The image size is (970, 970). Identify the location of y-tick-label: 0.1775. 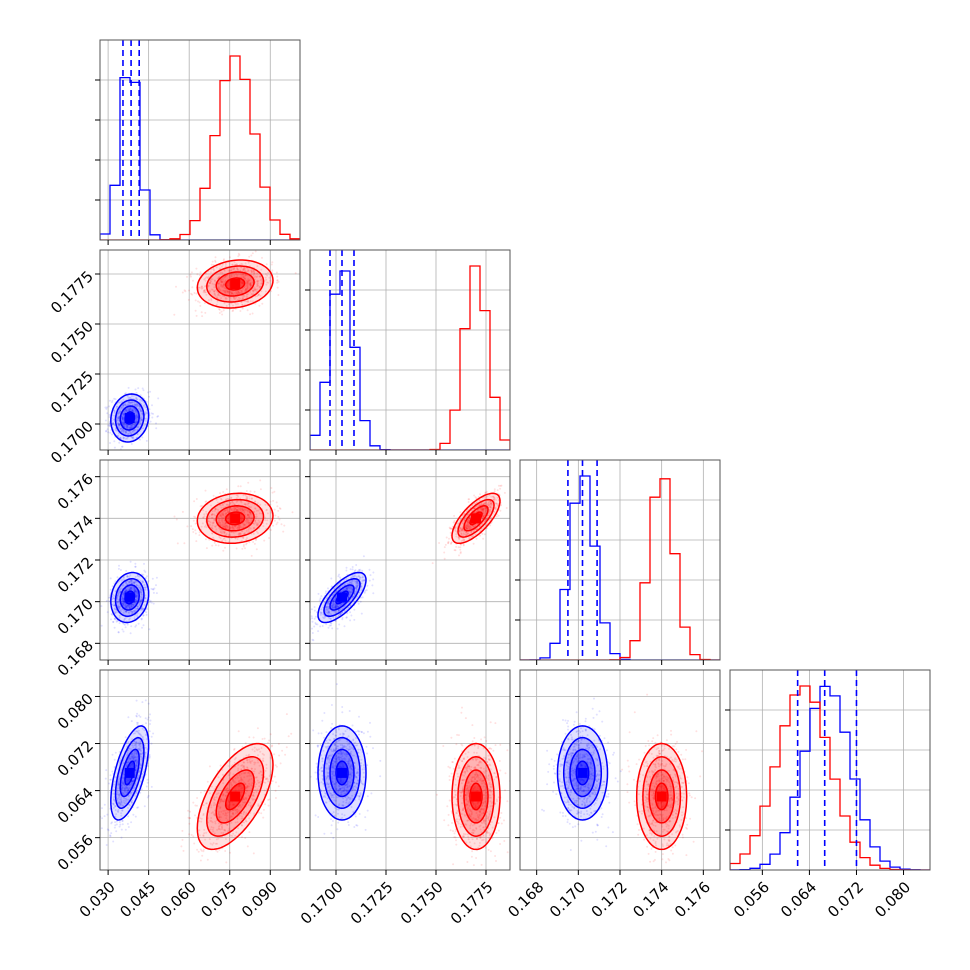
(72, 292).